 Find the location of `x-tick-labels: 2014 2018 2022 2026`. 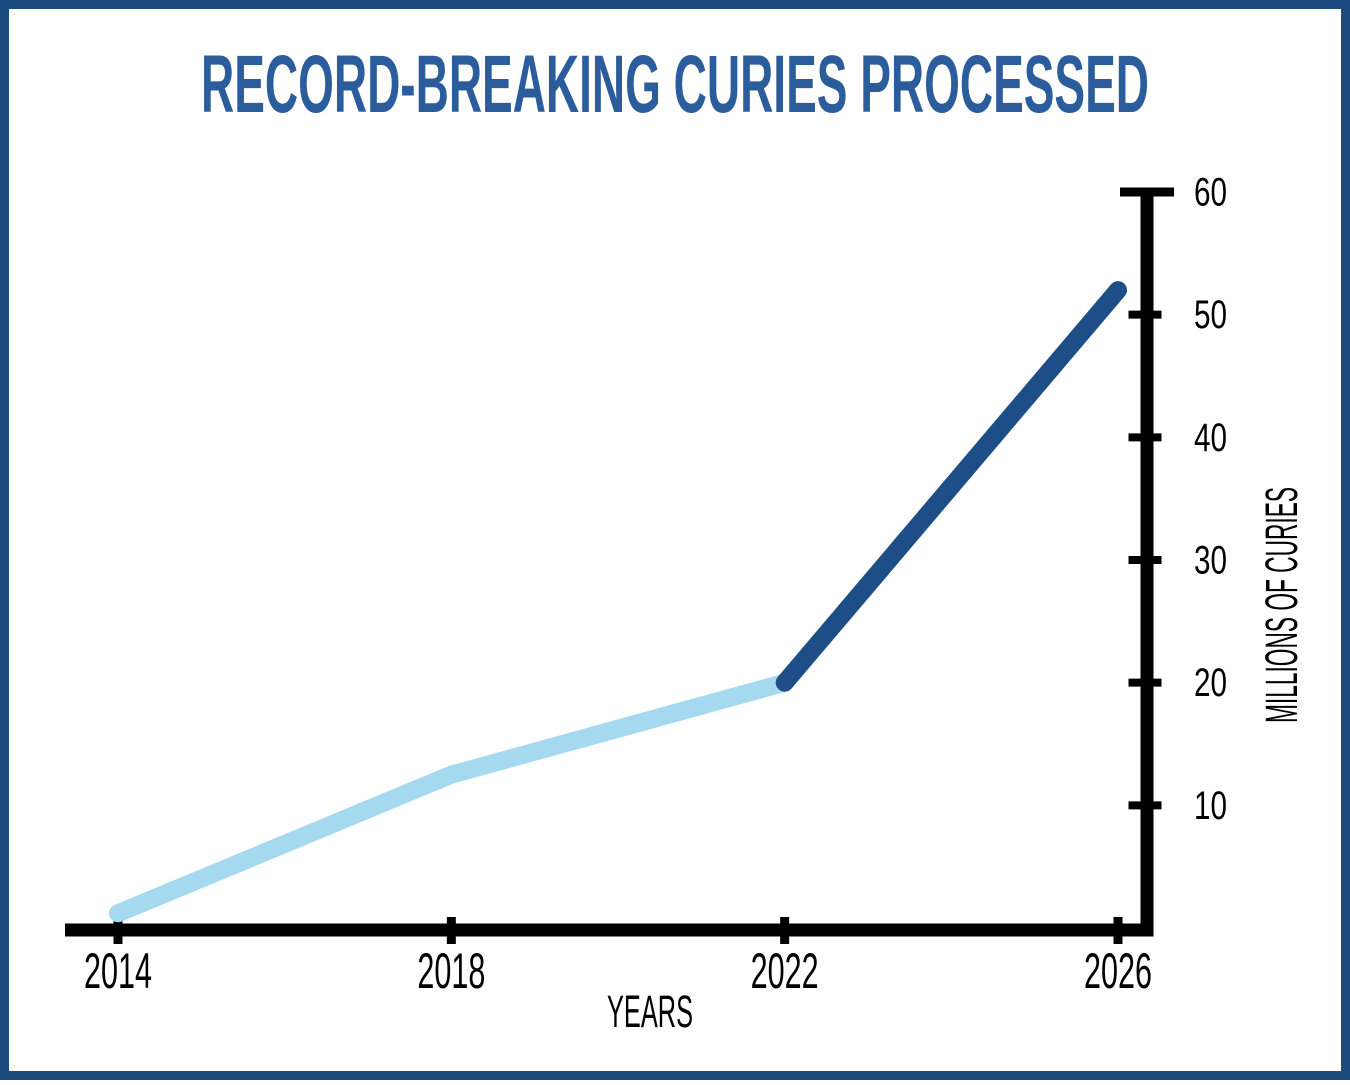

x-tick-labels: 2014 2018 2022 2026 is located at coordinates (618, 971).